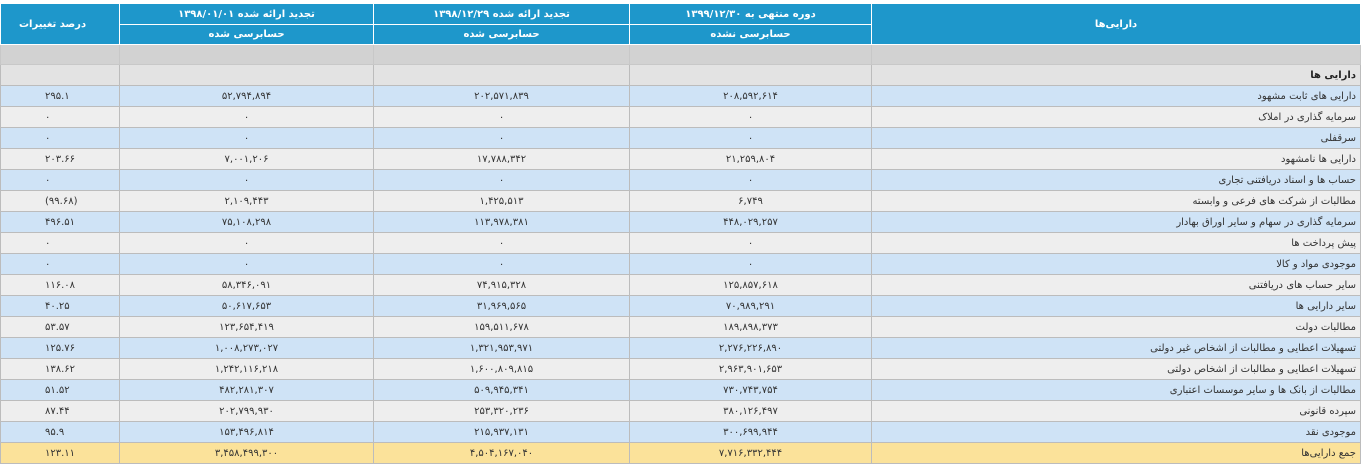  I want to click on row-label: سپرده قانونی, so click(1116, 411).